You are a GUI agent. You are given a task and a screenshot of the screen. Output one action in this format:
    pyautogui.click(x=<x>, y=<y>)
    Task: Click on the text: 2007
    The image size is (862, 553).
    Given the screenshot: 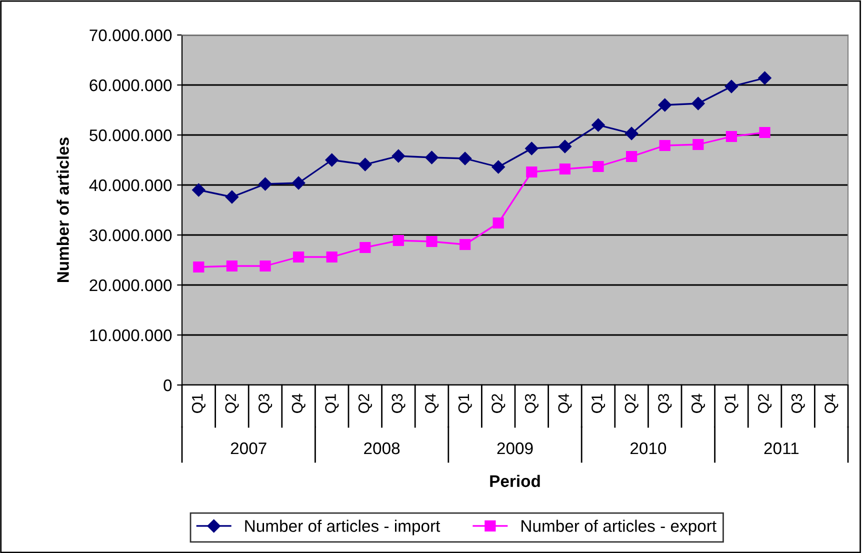 What is the action you would take?
    pyautogui.click(x=248, y=448)
    